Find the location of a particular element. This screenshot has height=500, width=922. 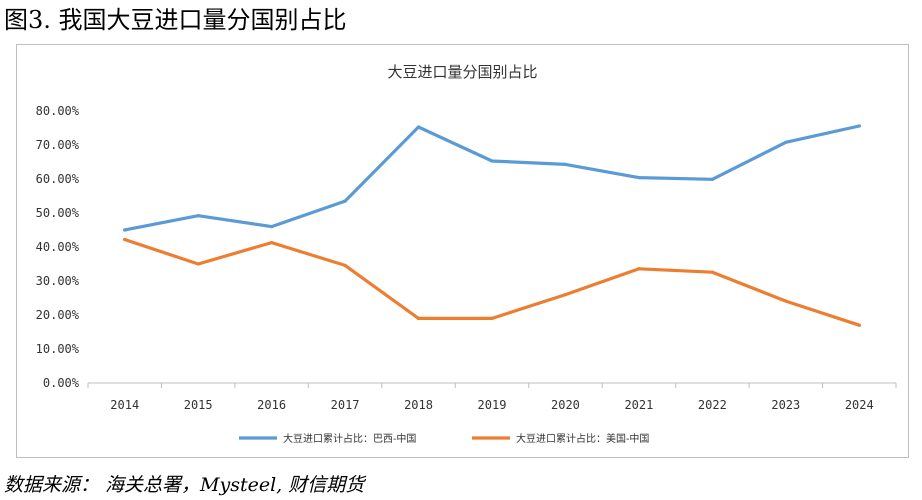

y-tick-label: 10.00% is located at coordinates (58, 349).